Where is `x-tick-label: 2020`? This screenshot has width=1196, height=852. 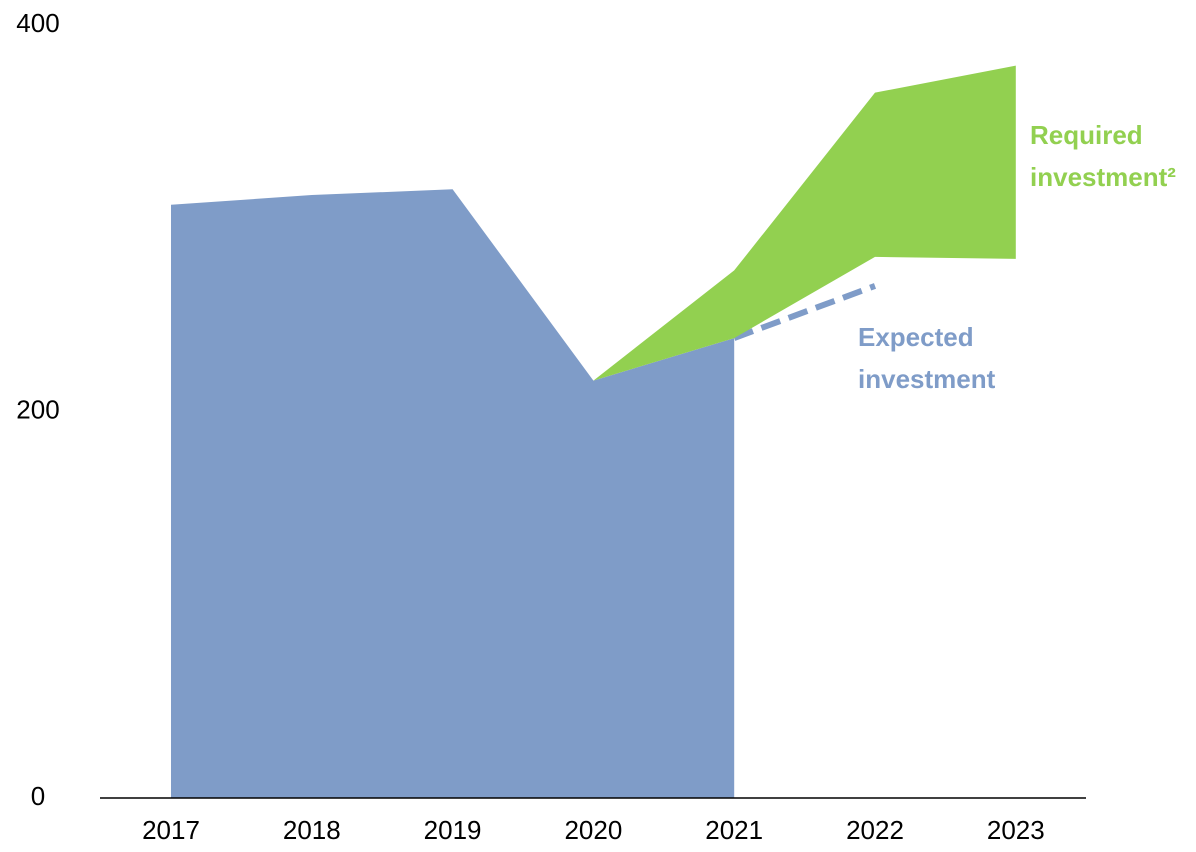
x-tick-label: 2020 is located at coordinates (593, 830).